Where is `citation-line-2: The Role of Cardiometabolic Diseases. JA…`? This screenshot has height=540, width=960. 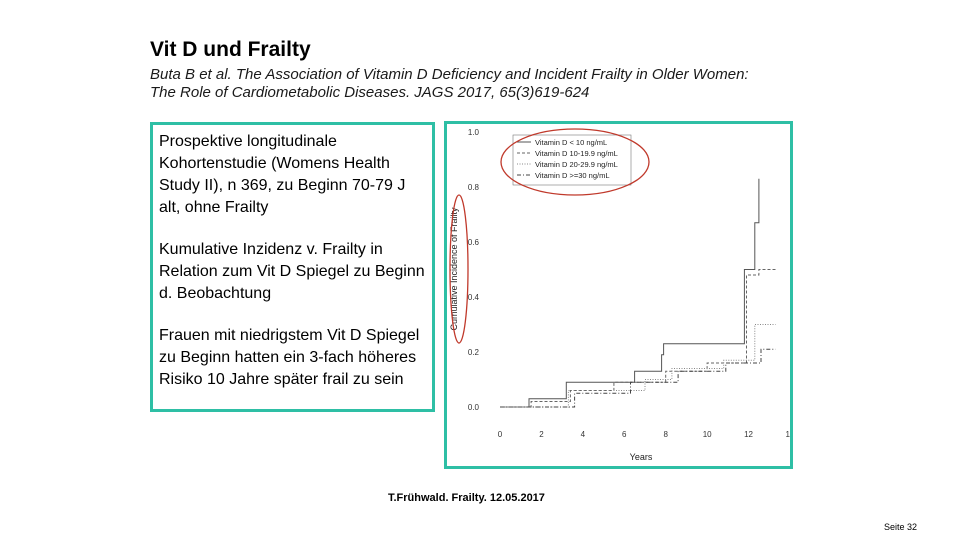
citation-line-2: The Role of Cardiometabolic Diseases. JA… is located at coordinates (370, 92).